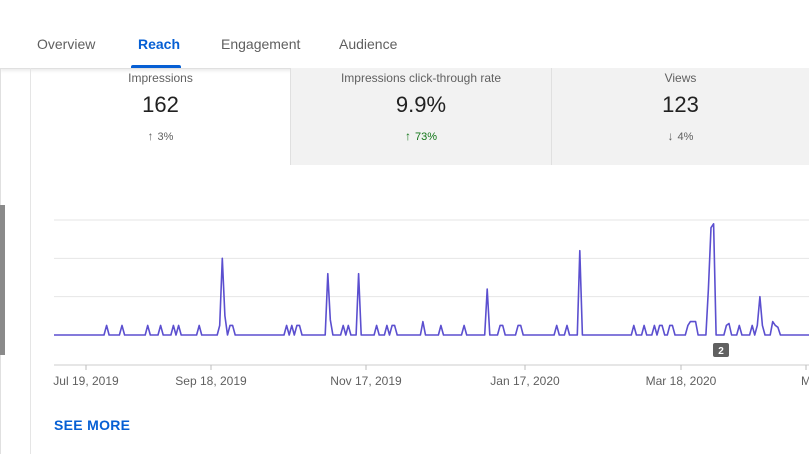  What do you see at coordinates (66, 44) in the screenshot?
I see `tab-overview: Overview` at bounding box center [66, 44].